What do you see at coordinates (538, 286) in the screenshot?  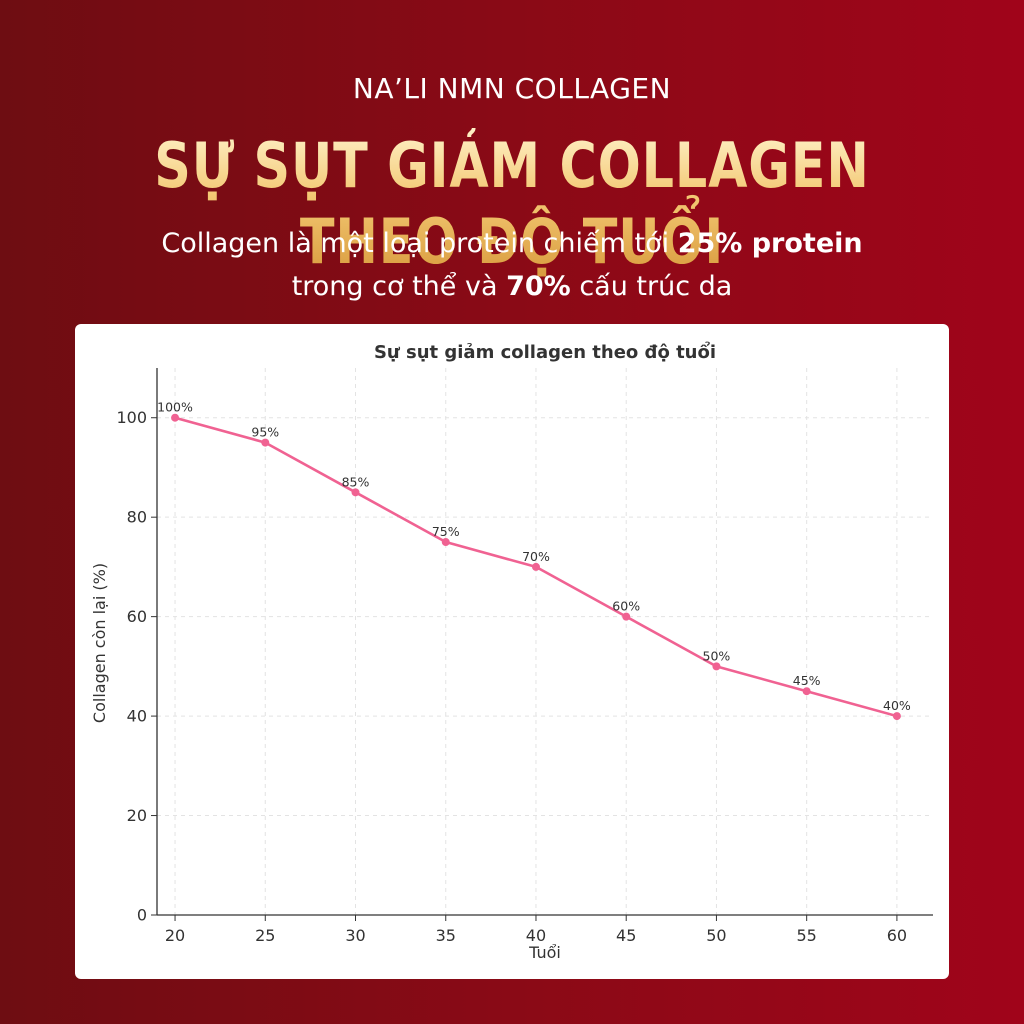 I see `subtitle-line-2-bold: 70%` at bounding box center [538, 286].